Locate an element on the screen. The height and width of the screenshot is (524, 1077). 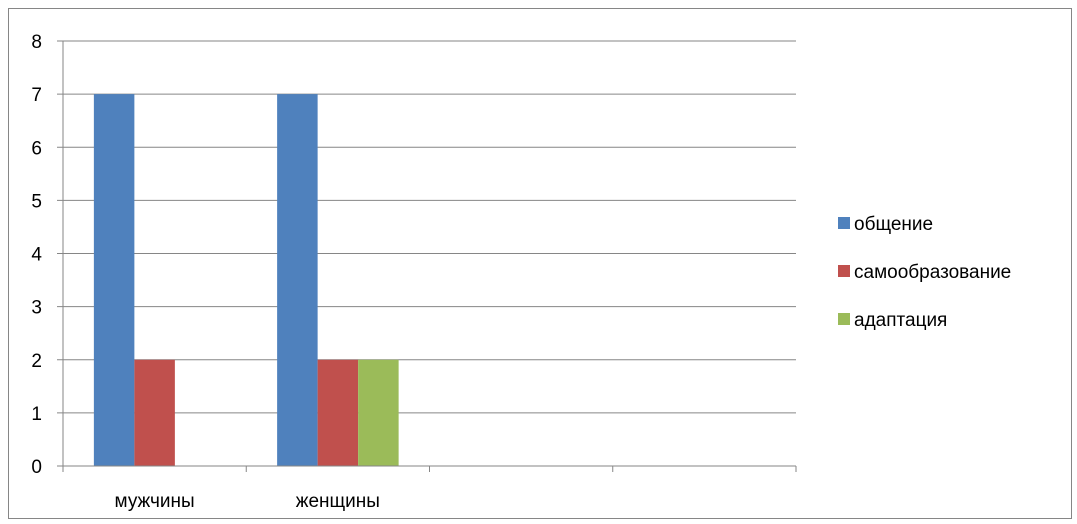
y-tick-labels: 0 1 2 3 4 5 6 7 8 is located at coordinates (36, 255).